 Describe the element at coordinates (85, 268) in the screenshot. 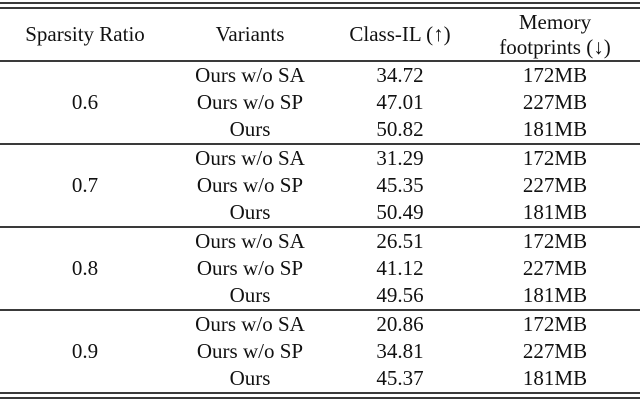

I see `sparsity-ratio-cell: 0.8` at that location.